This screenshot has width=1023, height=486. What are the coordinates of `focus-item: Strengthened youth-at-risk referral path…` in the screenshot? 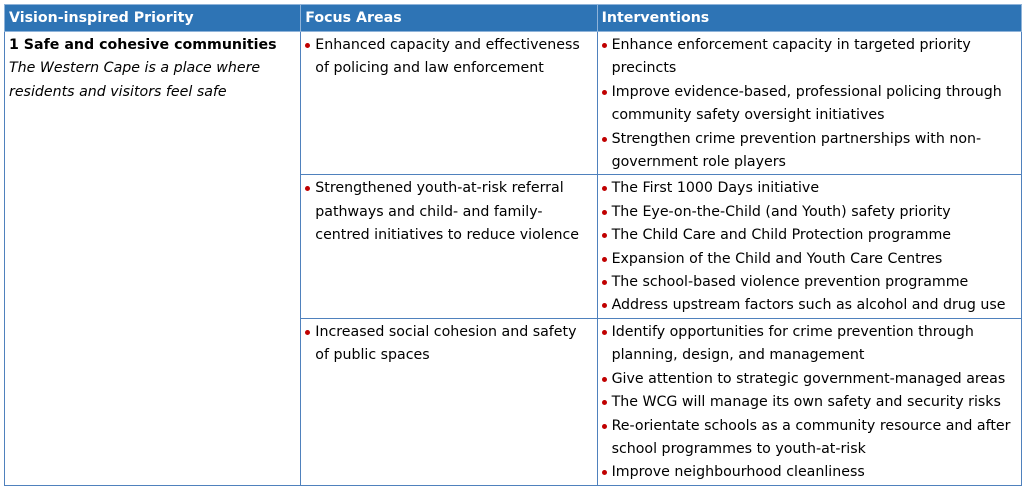 It's located at (448, 212).